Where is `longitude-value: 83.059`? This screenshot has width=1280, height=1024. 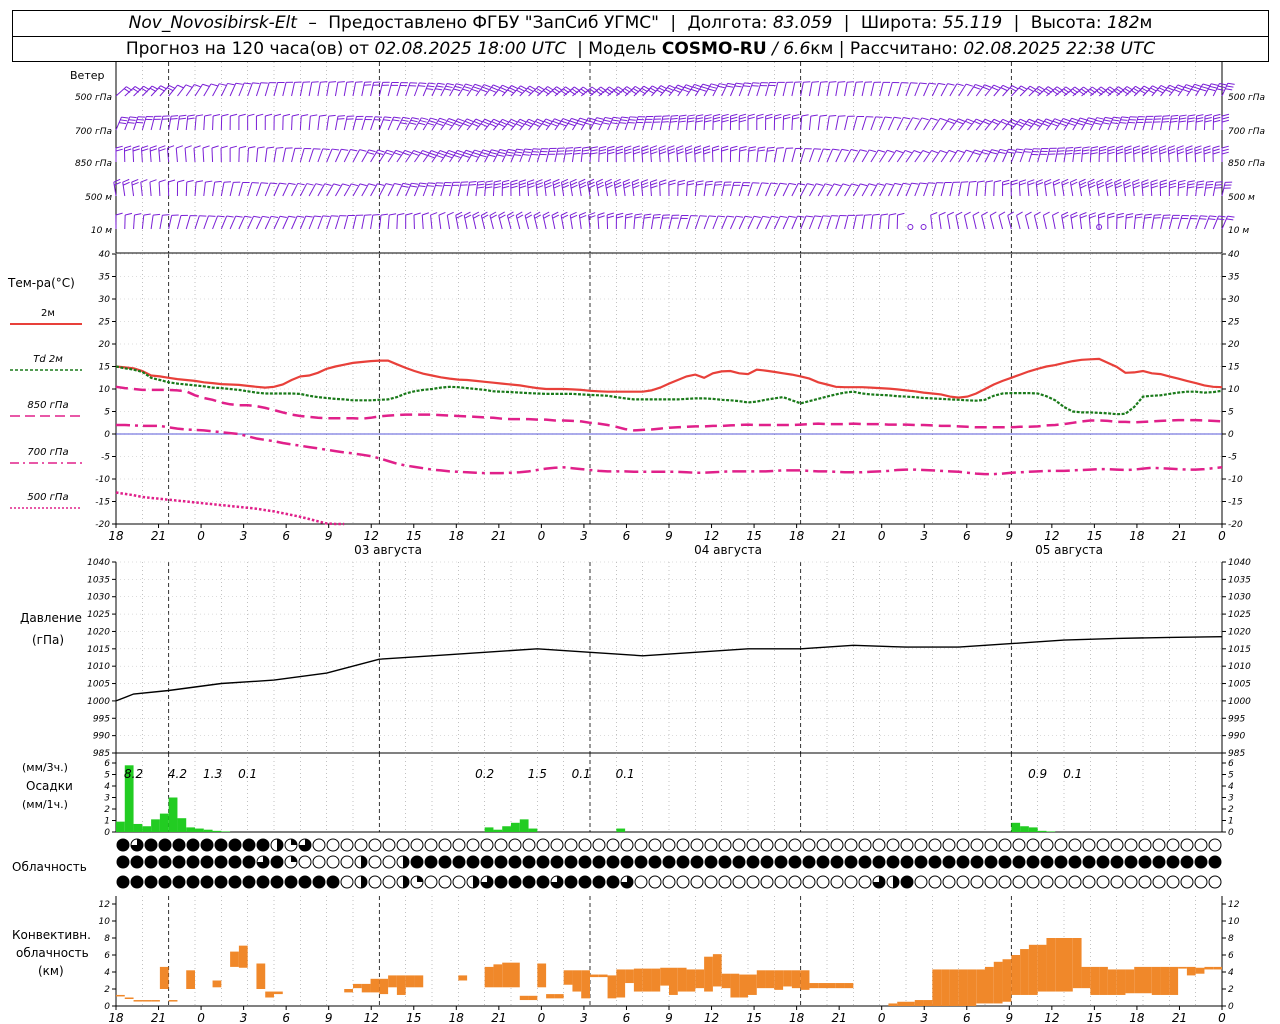 longitude-value: 83.059 is located at coordinates (802, 23).